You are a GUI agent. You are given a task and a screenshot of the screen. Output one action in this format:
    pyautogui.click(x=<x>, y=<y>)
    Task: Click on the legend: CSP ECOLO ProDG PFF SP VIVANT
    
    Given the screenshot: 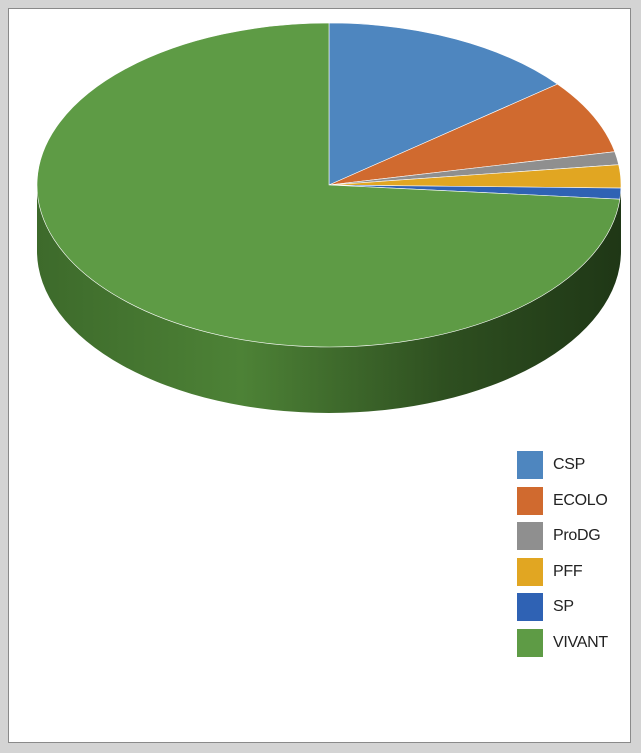 What is the action you would take?
    pyautogui.click(x=562, y=557)
    